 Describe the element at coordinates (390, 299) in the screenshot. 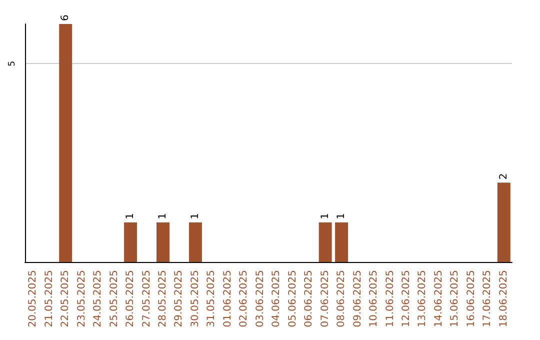

I see `x-tick-label: 11.06.2025` at that location.